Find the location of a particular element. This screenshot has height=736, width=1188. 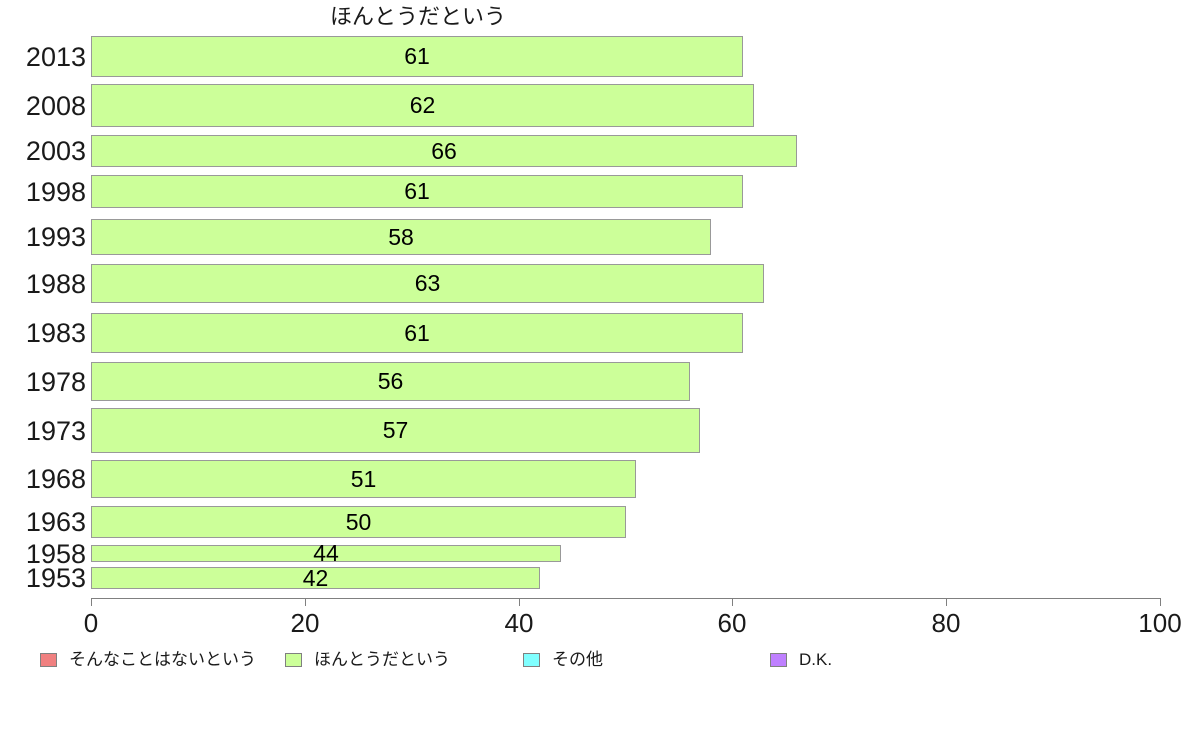

legend-item-2: その他 is located at coordinates (563, 660).